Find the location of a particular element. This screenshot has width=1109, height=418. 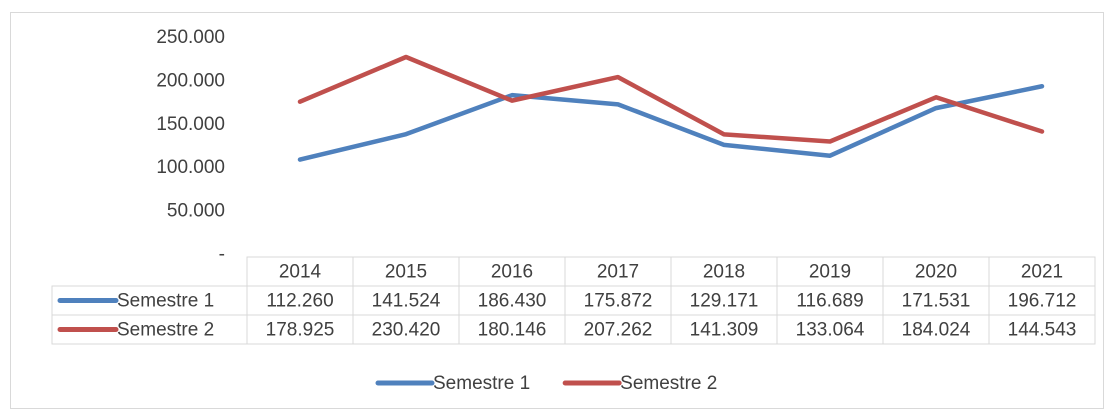

data-label: 141.309 is located at coordinates (724, 330).